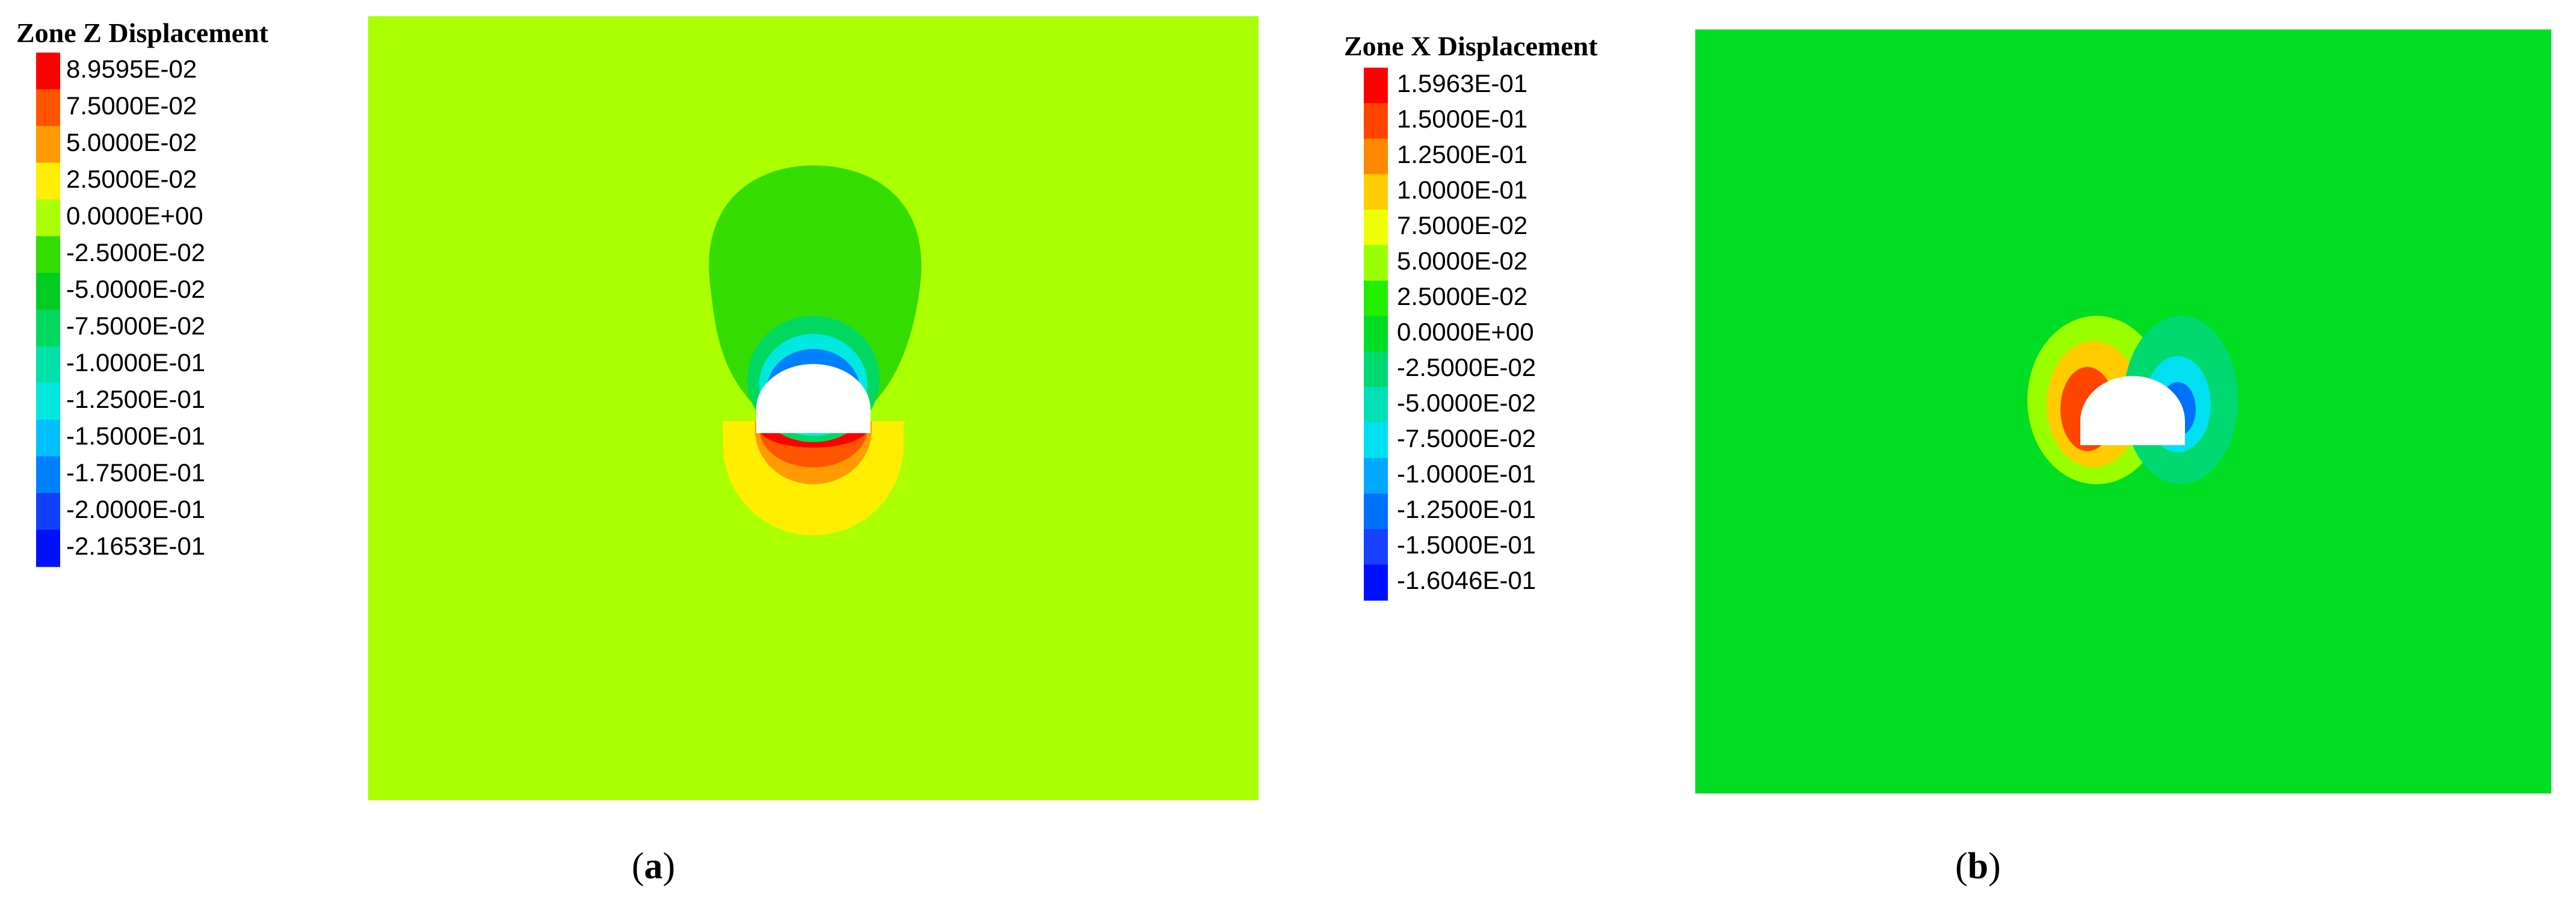 The height and width of the screenshot is (912, 2576). I want to click on legend-label: -2.1653E-01, so click(135, 546).